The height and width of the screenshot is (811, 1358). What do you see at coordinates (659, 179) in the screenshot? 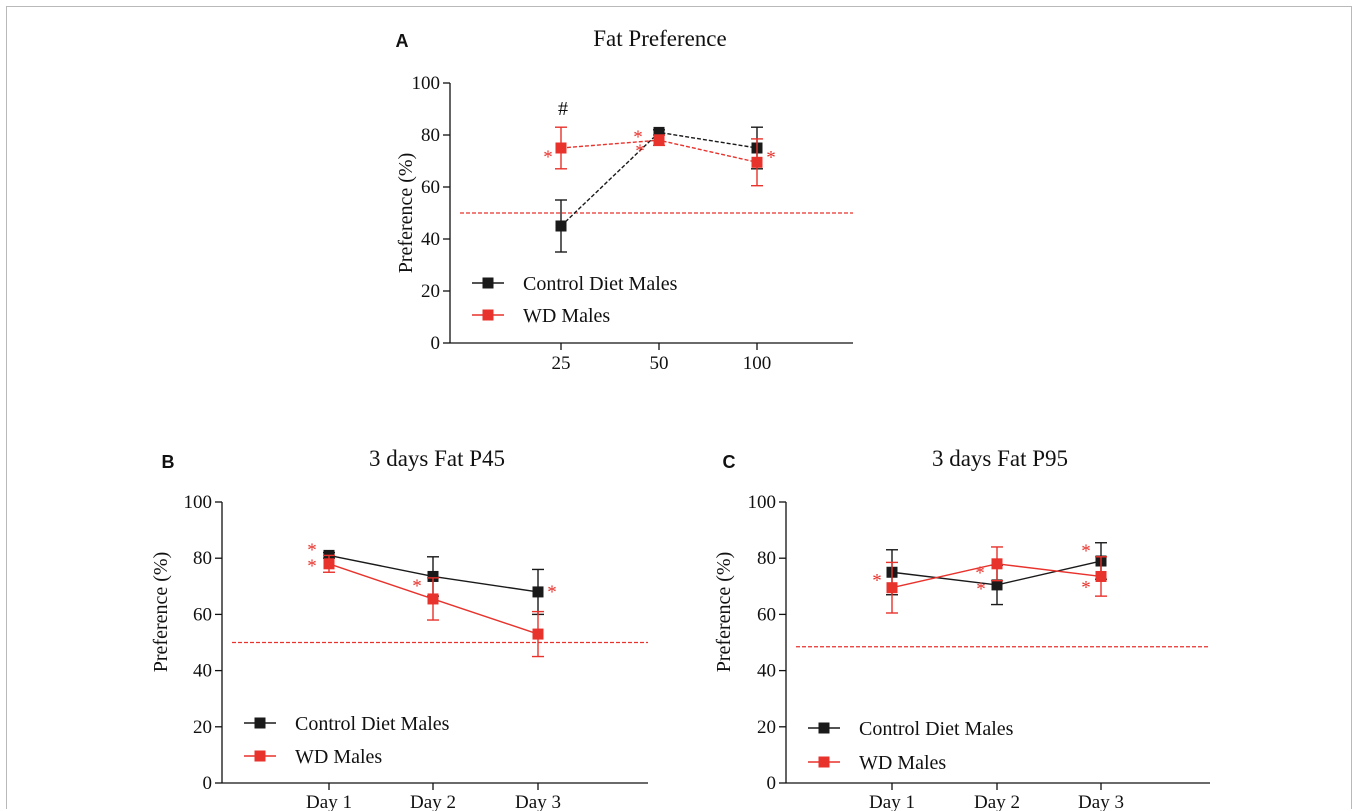
I see `series-line` at bounding box center [659, 179].